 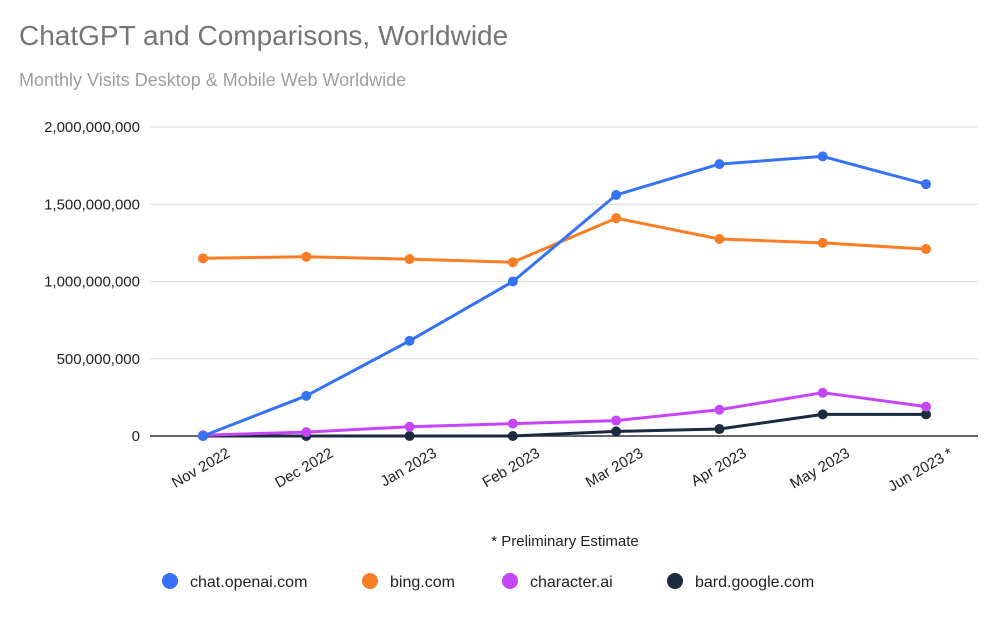 I want to click on x-tick-label: Apr 2023, so click(x=718, y=467).